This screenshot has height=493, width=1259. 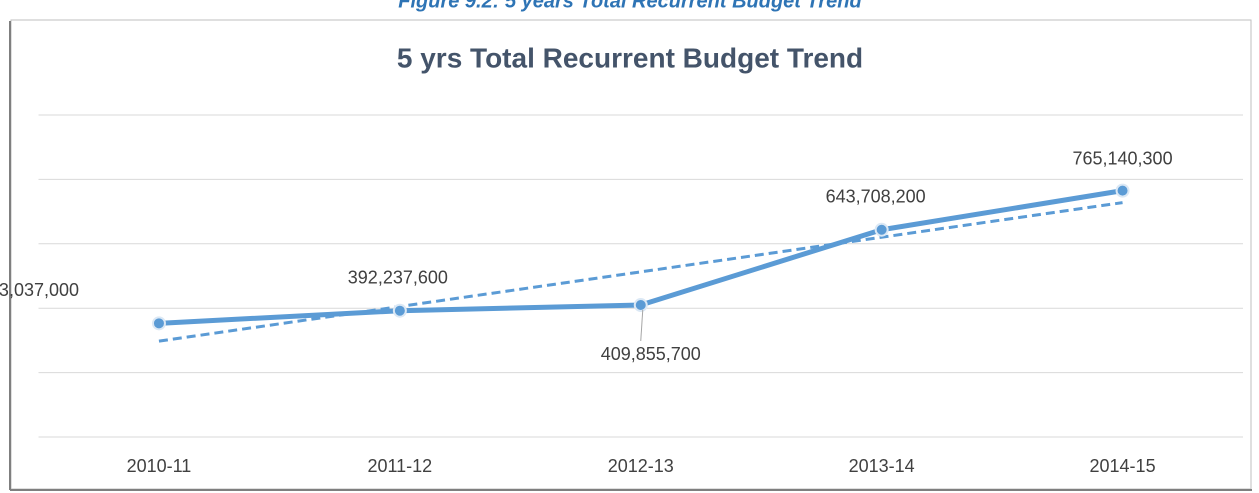 I want to click on chart-title: 5 yrs Total Recurrent Budget Trend, so click(x=630, y=57).